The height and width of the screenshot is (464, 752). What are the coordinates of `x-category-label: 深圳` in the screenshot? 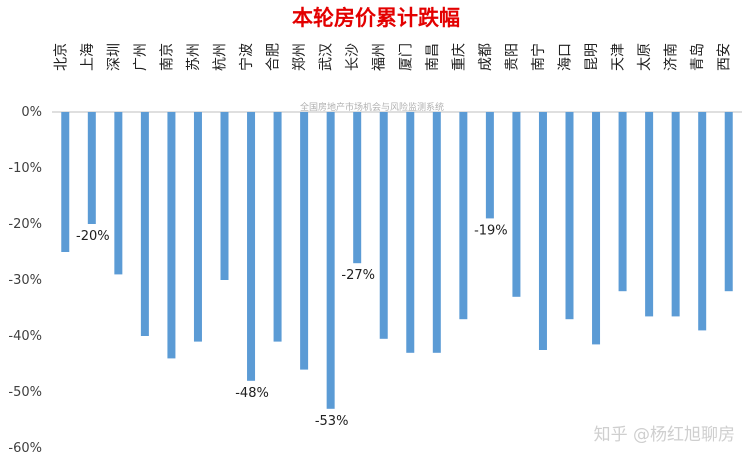 It's located at (114, 57).